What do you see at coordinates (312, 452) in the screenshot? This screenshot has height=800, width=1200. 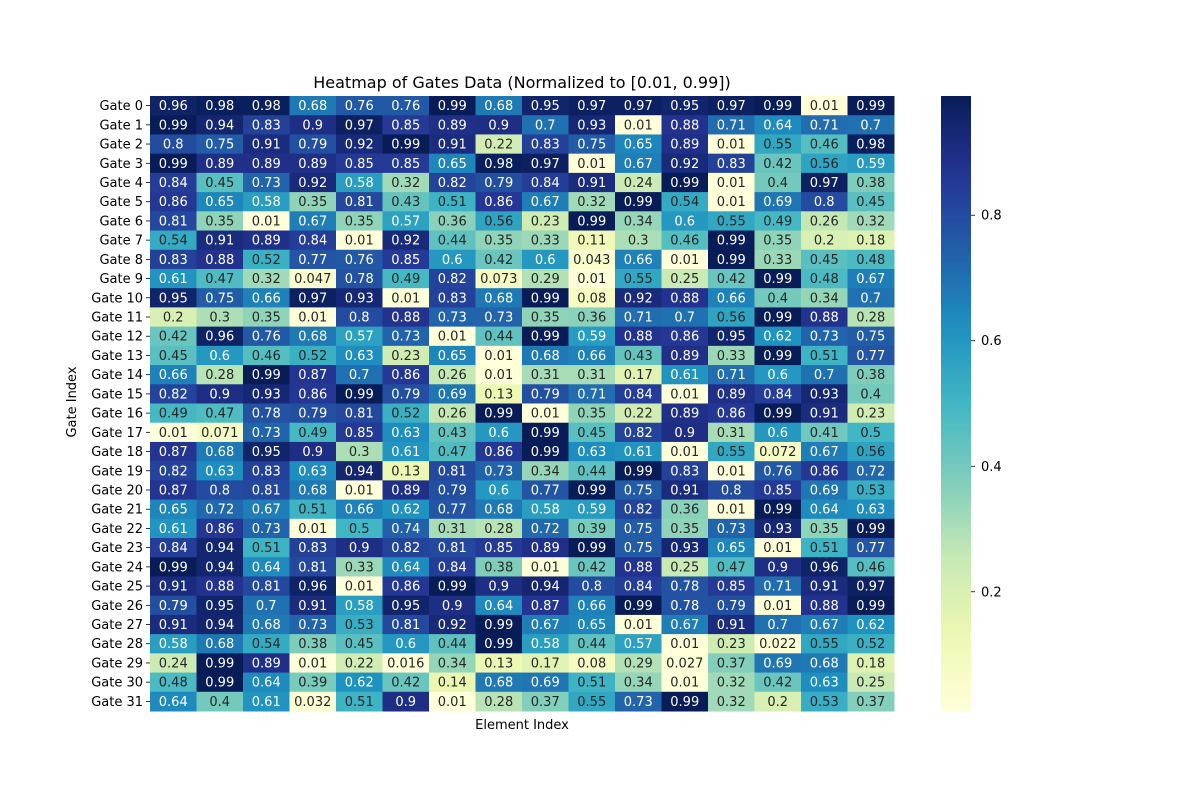 I see `cell-value-label: 0.9` at bounding box center [312, 452].